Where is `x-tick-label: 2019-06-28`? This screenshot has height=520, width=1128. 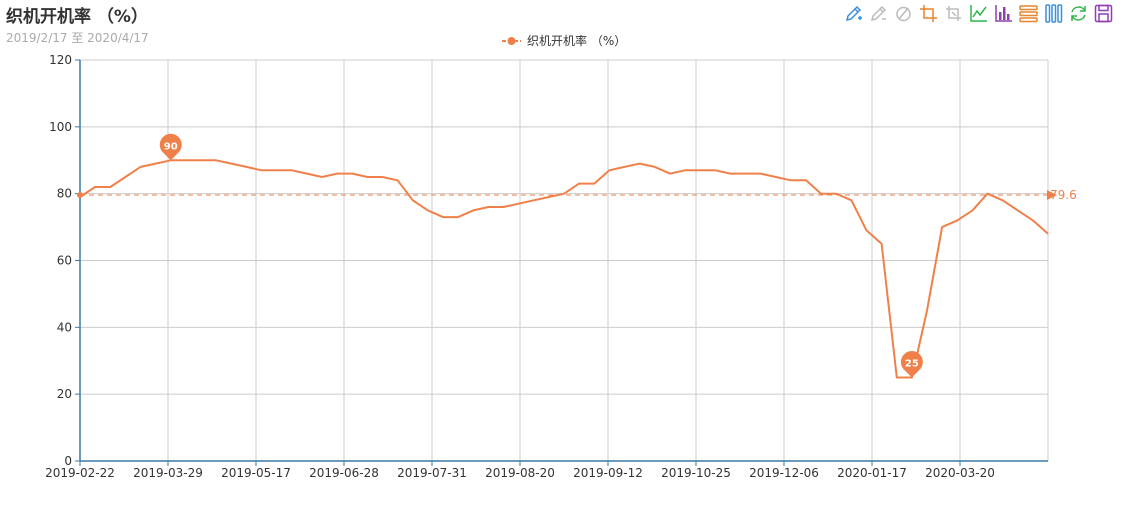 x-tick-label: 2019-06-28 is located at coordinates (344, 473).